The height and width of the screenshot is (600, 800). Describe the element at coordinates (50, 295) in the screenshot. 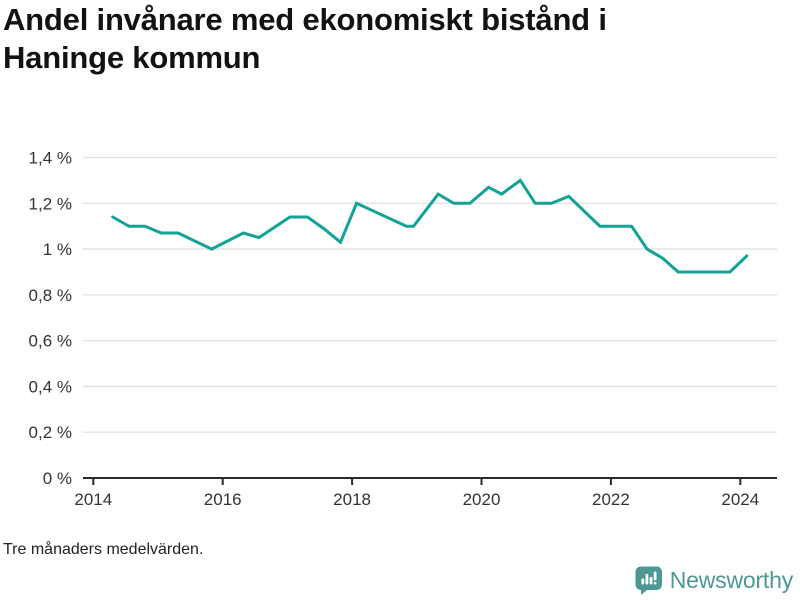

I see `y-axis-tick-label: 0,8 %` at that location.